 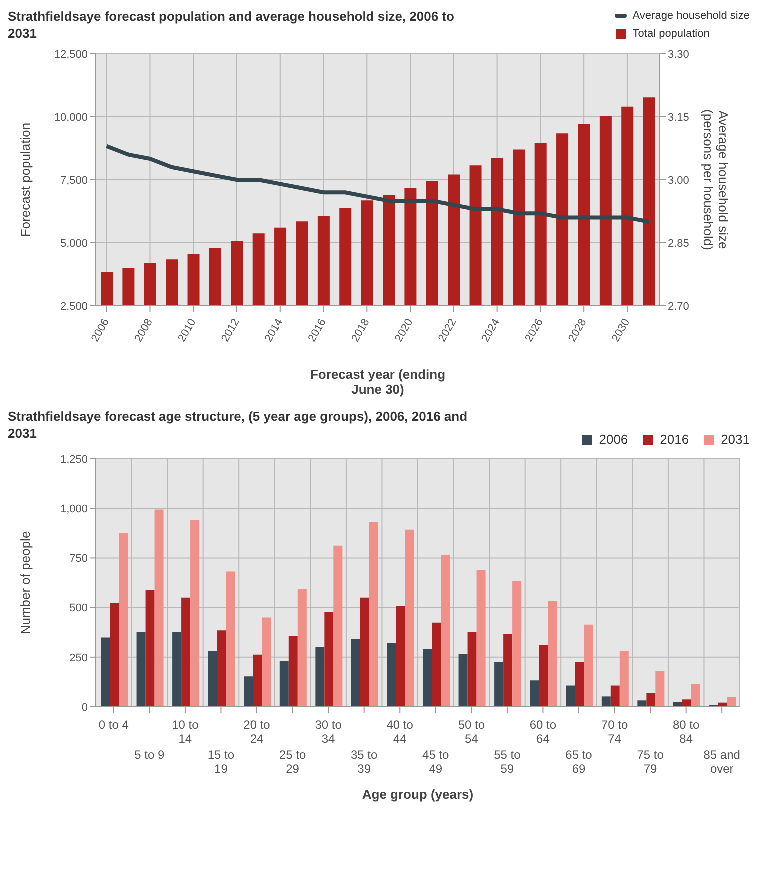 I want to click on y-tick-label: 2,500, so click(x=74, y=306).